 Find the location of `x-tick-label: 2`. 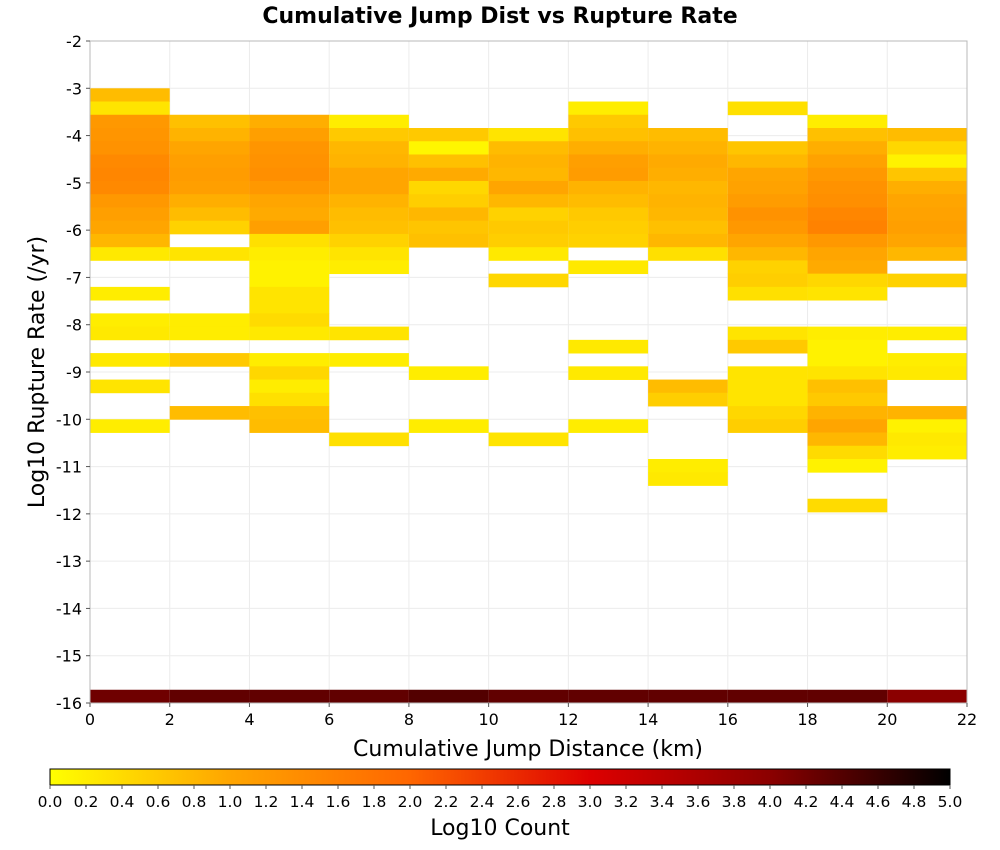

x-tick-label: 2 is located at coordinates (170, 719).